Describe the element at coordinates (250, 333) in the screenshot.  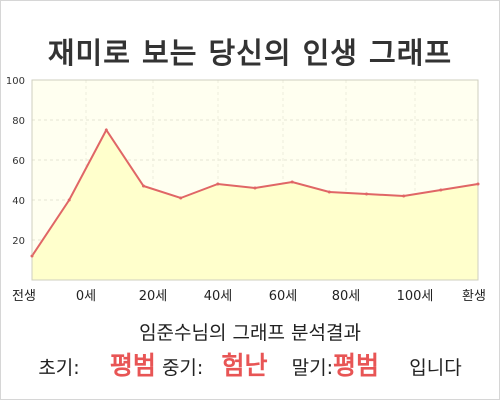
I see `analysis-summary: 임준수님의 그래프 분석결과` at that location.